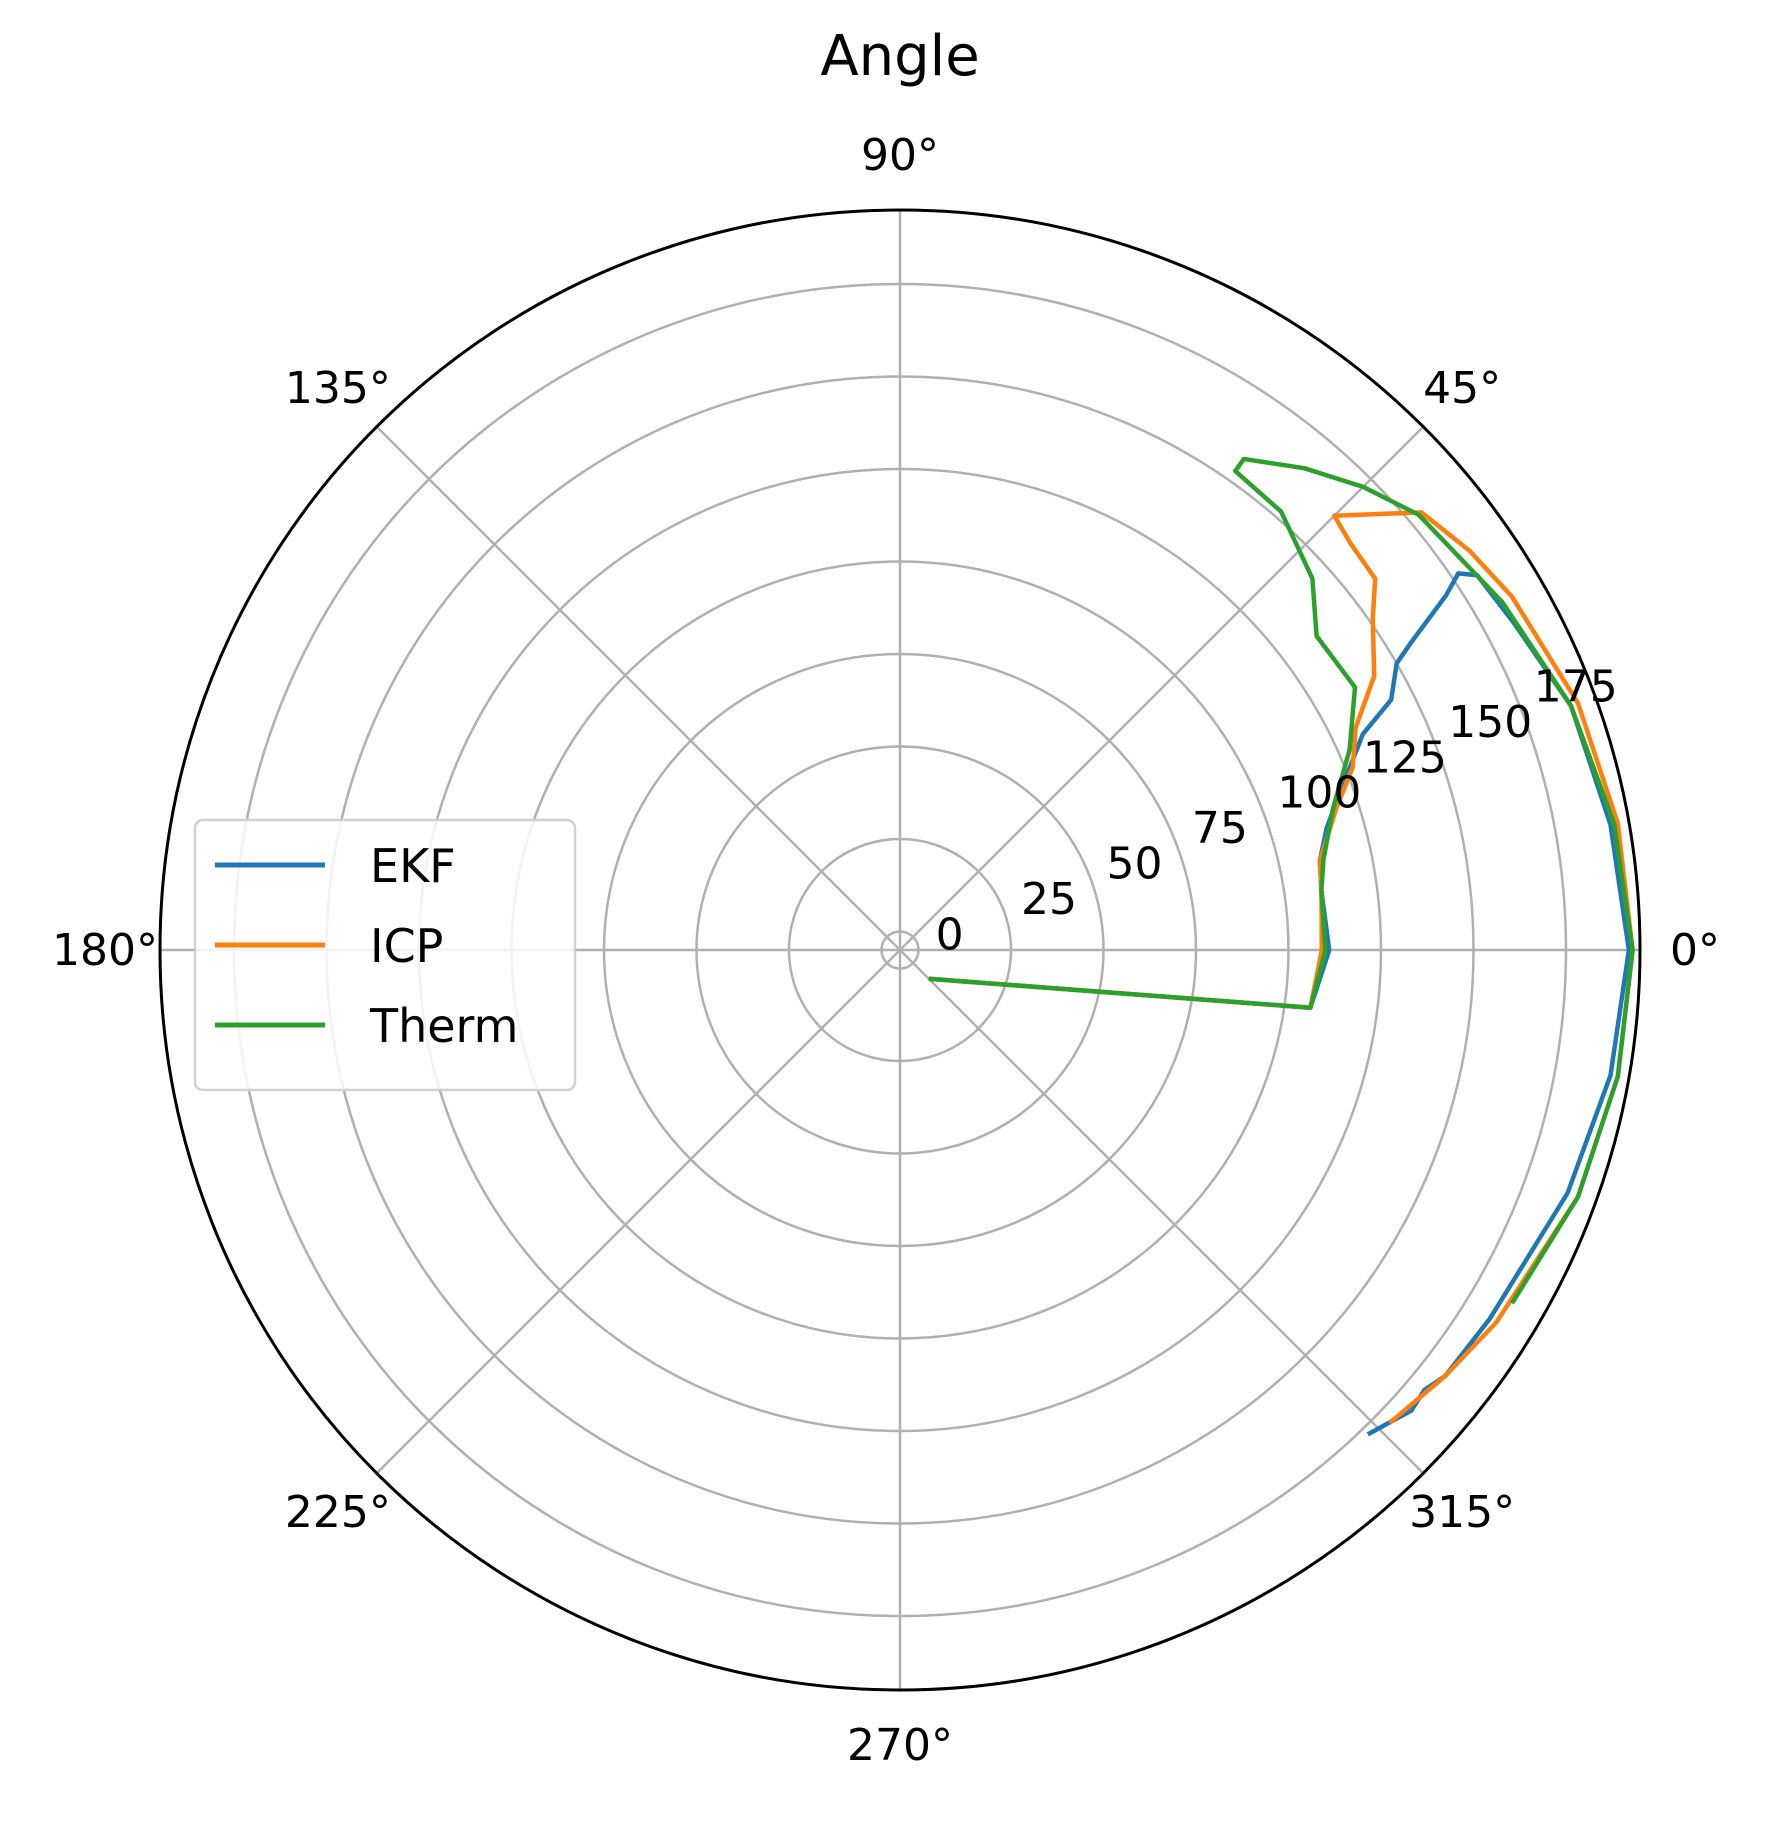  I want to click on theta-tick-label: 270°, so click(900, 1745).